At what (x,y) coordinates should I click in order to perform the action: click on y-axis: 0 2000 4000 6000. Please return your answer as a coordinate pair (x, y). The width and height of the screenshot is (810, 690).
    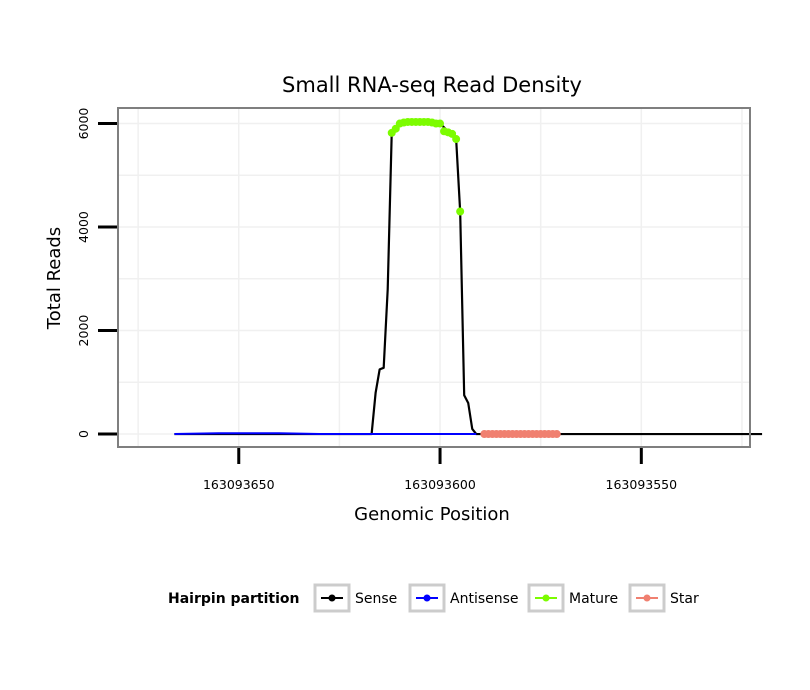
    Looking at the image, I should click on (96, 273).